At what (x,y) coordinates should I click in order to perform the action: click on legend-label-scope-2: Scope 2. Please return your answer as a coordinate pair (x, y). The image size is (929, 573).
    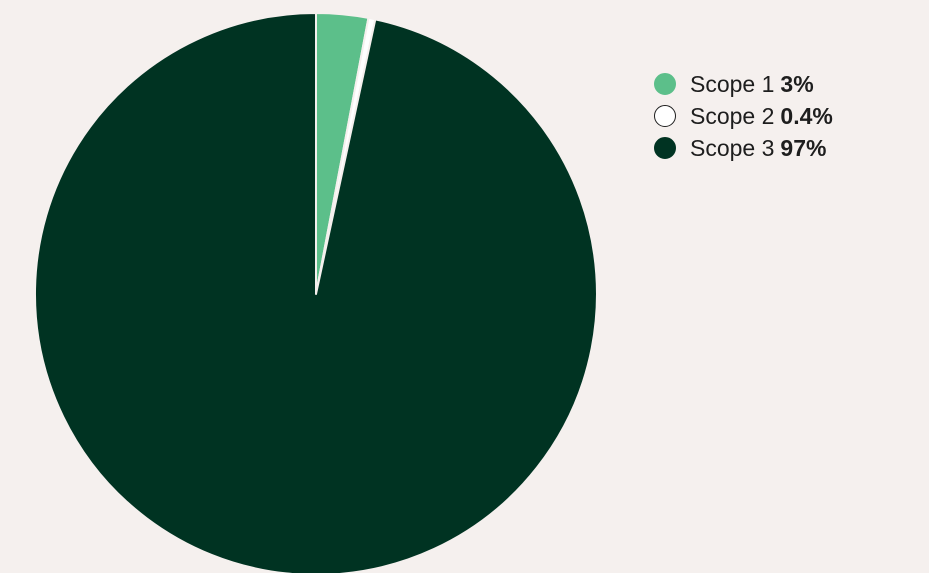
    Looking at the image, I should click on (732, 115).